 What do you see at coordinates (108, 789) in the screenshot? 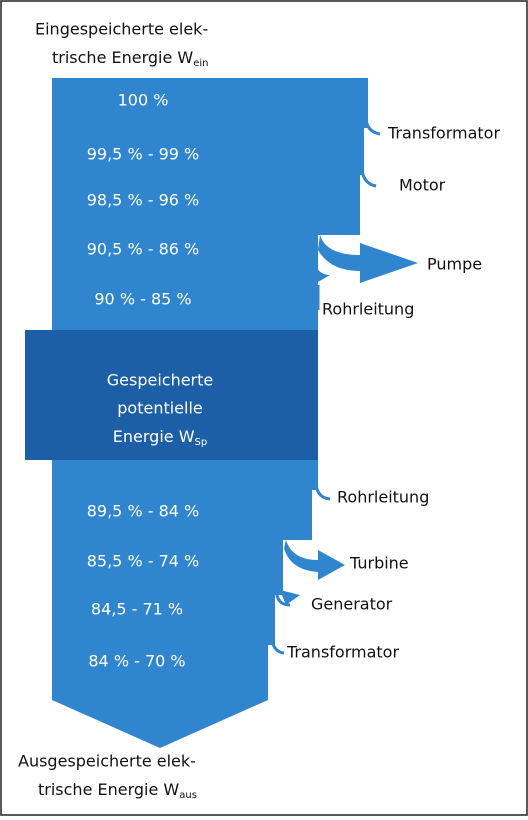
I see `output-label: trische Energie W` at bounding box center [108, 789].